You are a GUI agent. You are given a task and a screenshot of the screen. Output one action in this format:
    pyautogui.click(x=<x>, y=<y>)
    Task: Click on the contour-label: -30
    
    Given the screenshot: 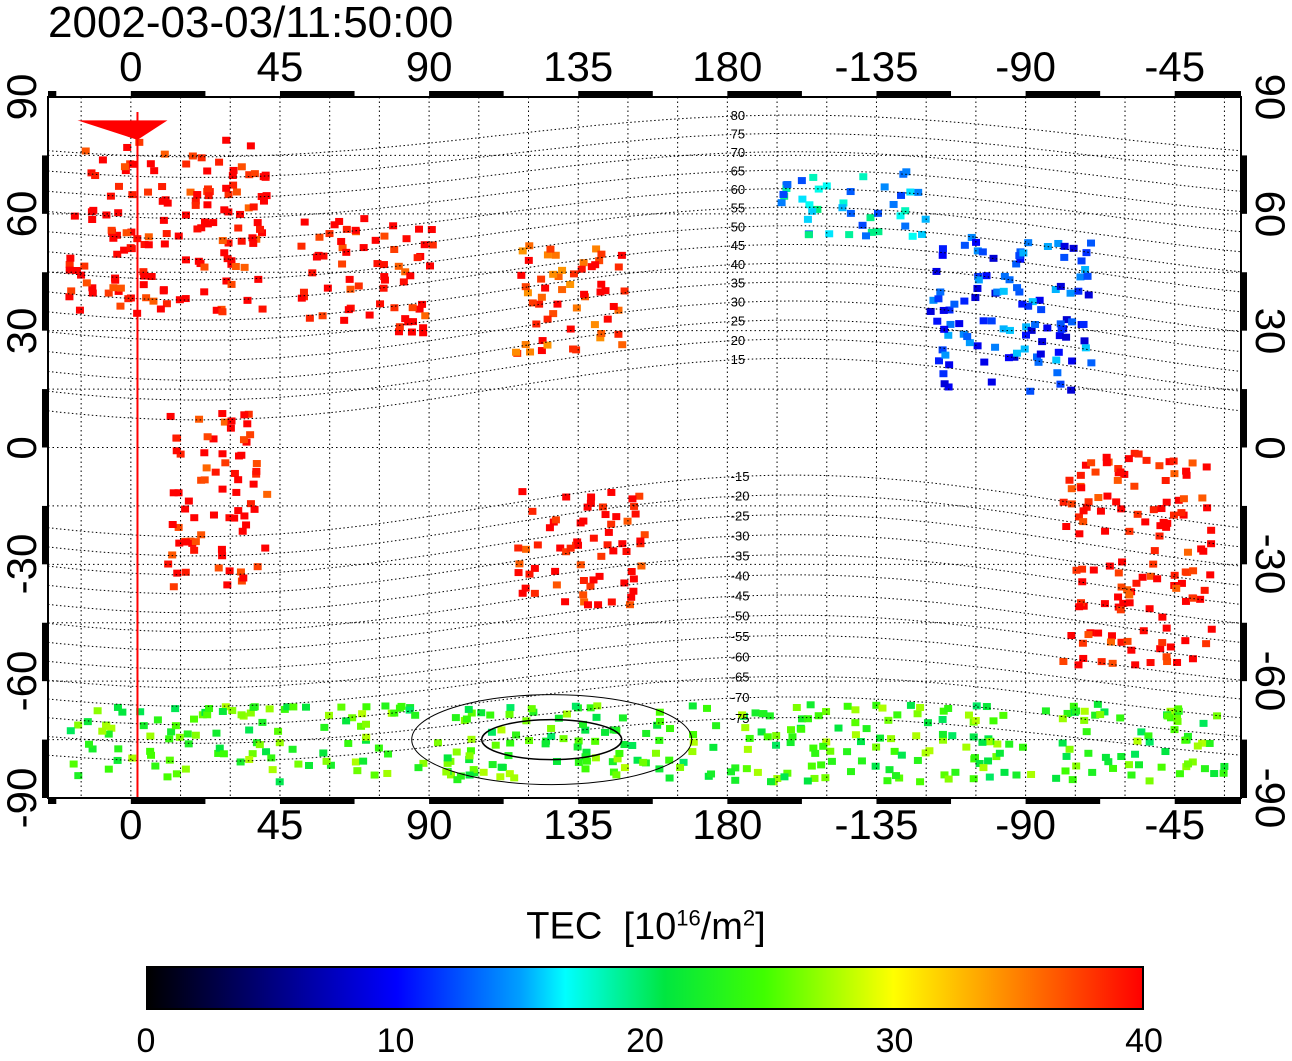 What is the action you would take?
    pyautogui.click(x=740, y=535)
    